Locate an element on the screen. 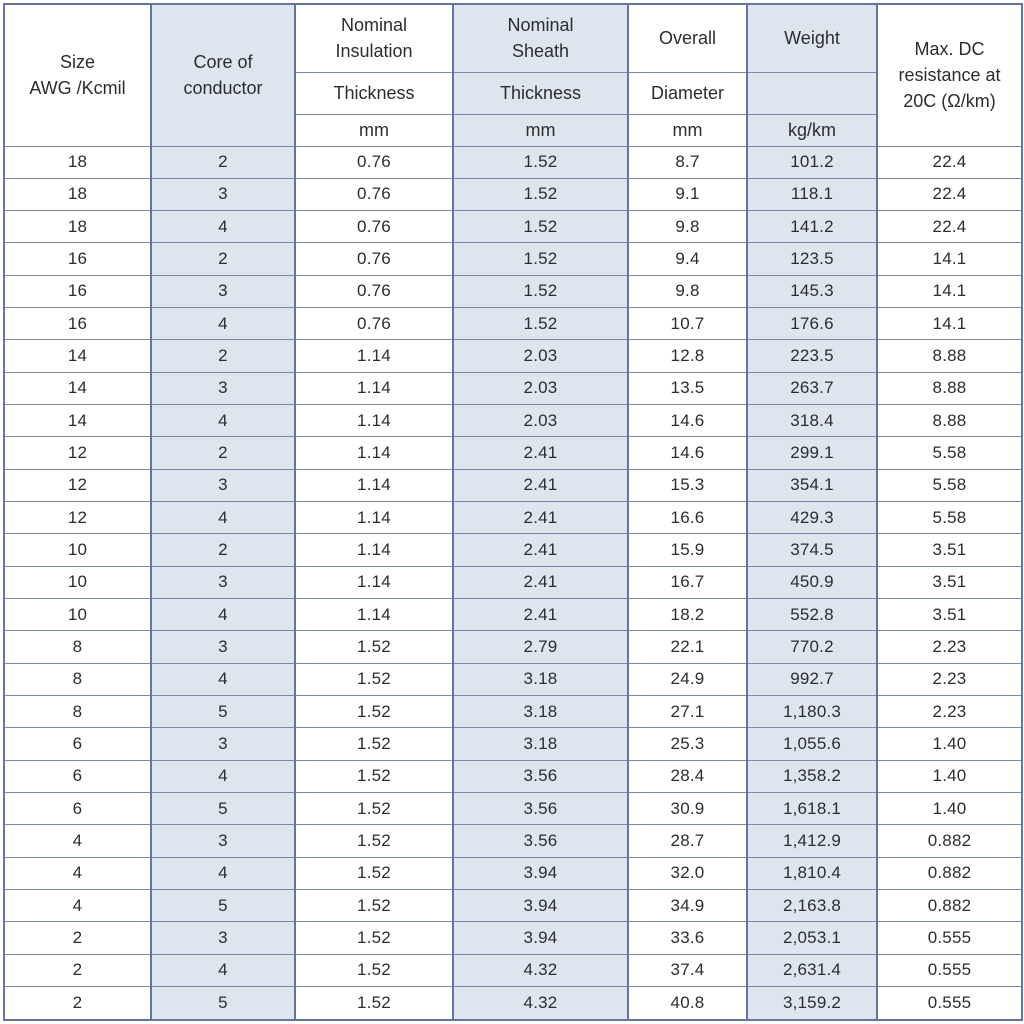 This screenshot has width=1024, height=1024. header-weight: Weight is located at coordinates (812, 38).